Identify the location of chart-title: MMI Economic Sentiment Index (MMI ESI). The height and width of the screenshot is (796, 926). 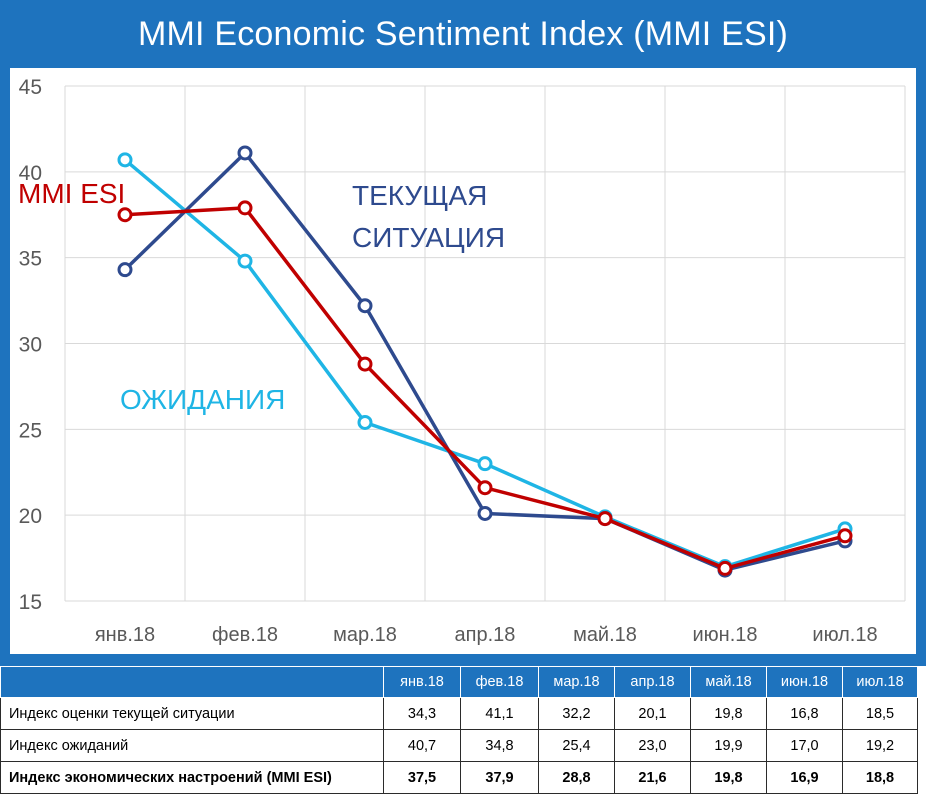
(463, 33).